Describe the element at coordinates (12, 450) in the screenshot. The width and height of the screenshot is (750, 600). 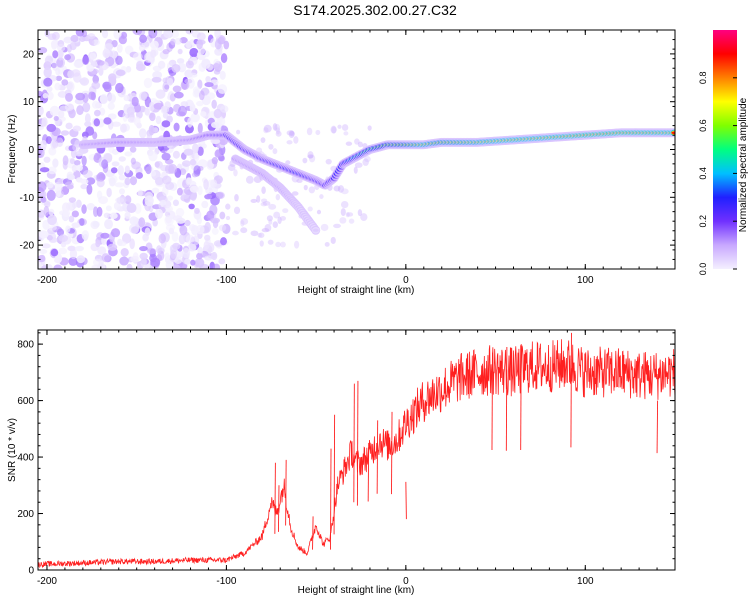
I see `snr-ylabel: SNR (10 * v/v)` at that location.